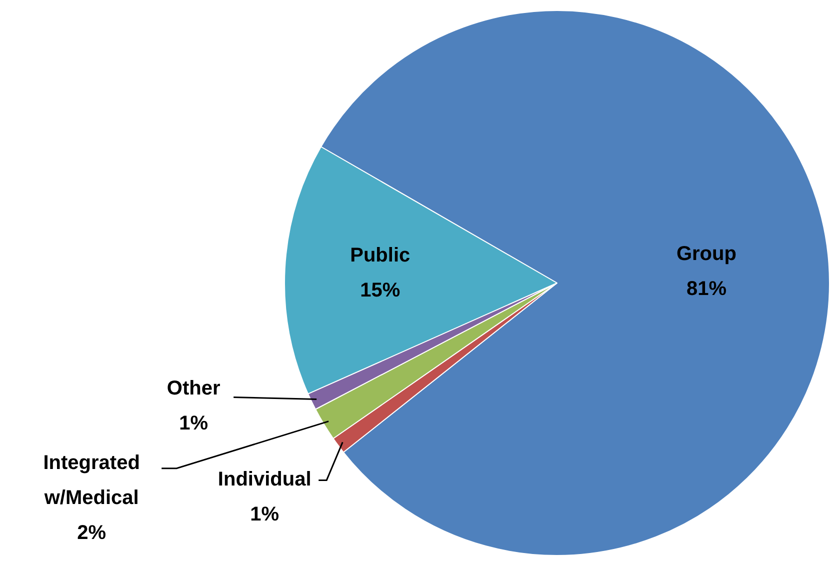  I want to click on data-label: 81%, so click(706, 289).